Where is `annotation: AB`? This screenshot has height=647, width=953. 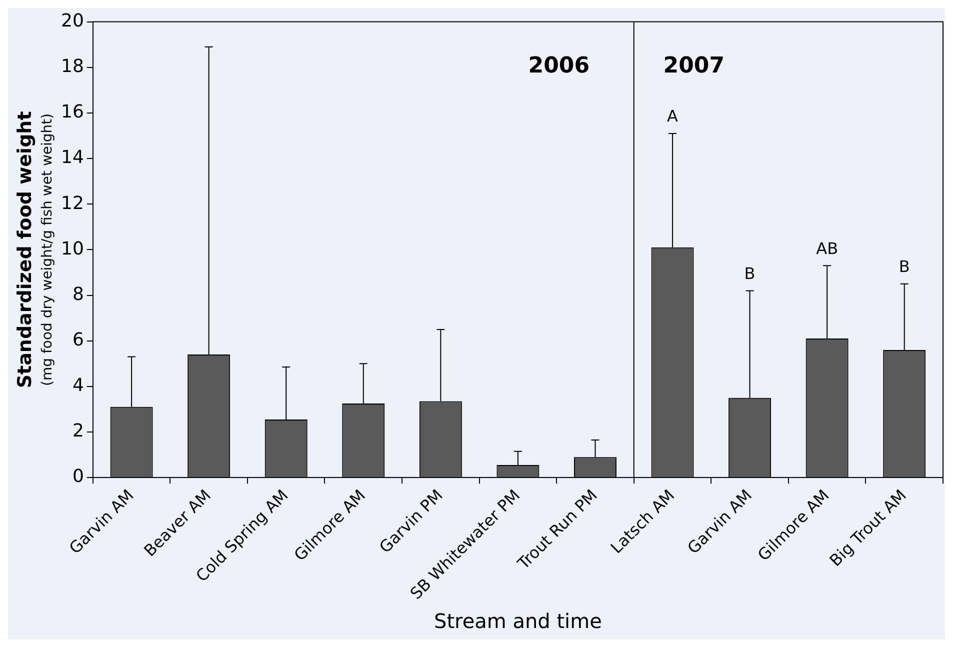 annotation: AB is located at coordinates (827, 248).